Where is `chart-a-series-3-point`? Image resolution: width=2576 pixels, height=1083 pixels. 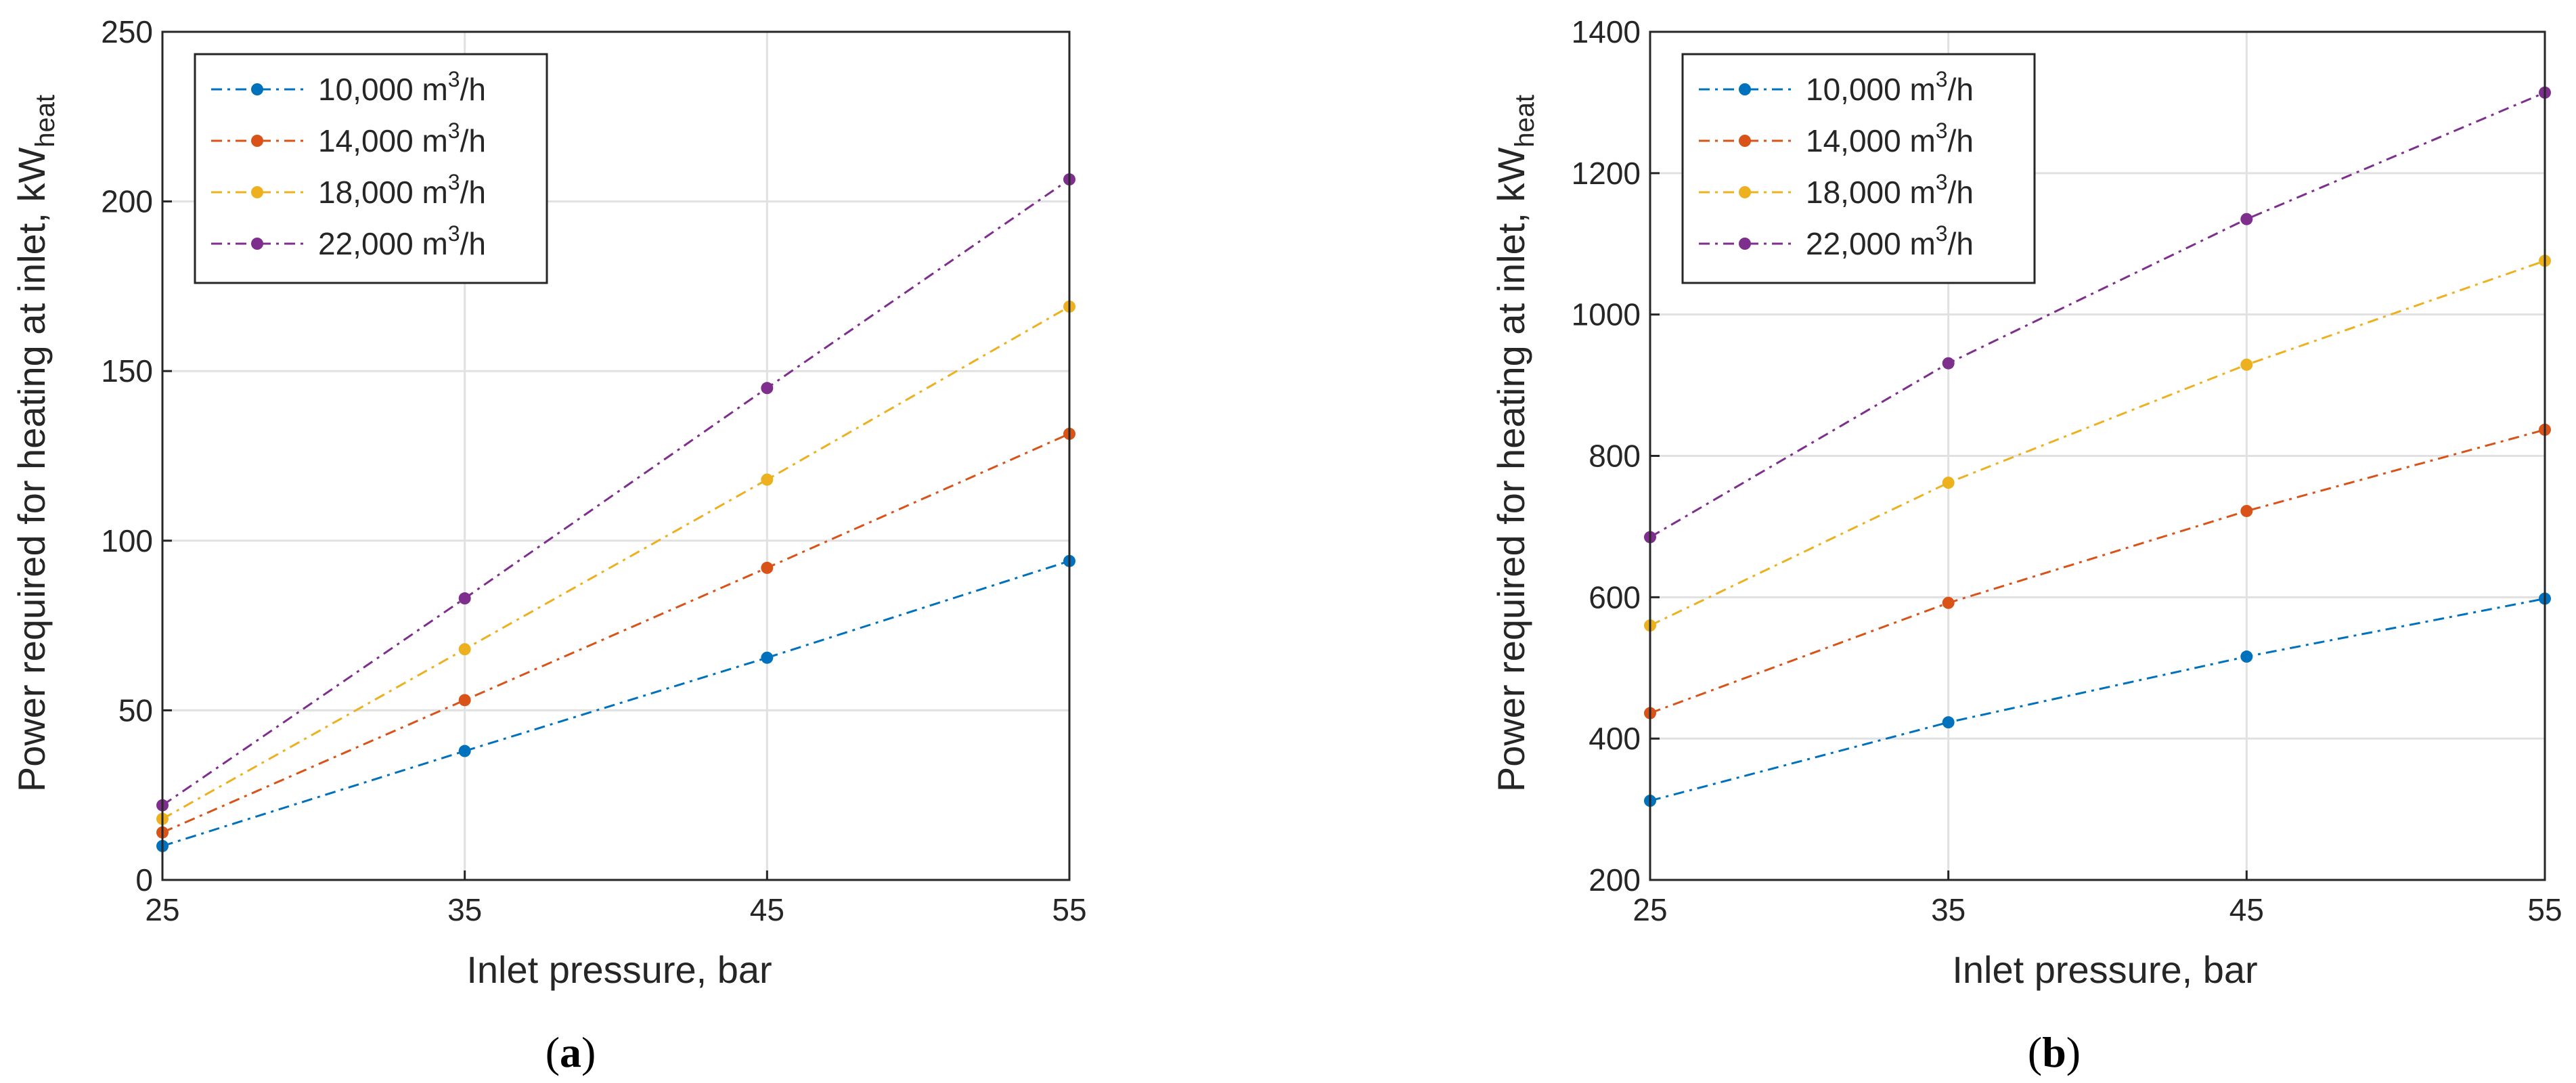 chart-a-series-3-point is located at coordinates (464, 649).